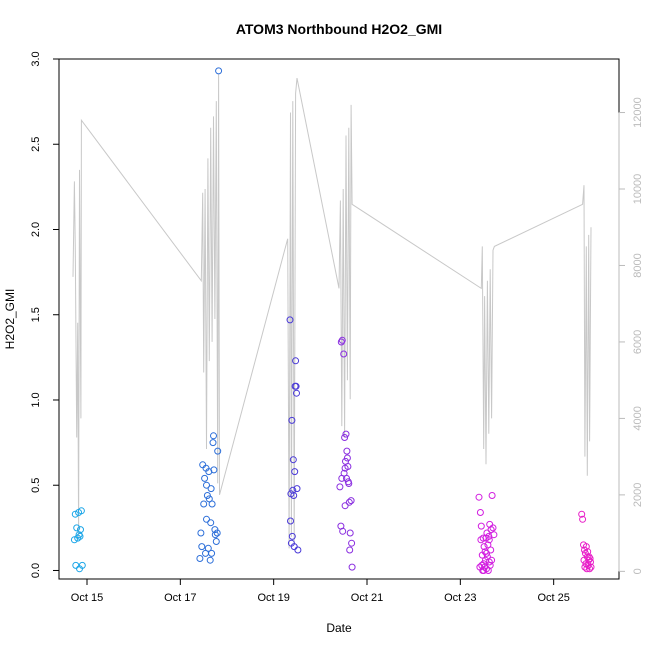 The height and width of the screenshot is (650, 650). What do you see at coordinates (10, 319) in the screenshot?
I see `y-axis-label: H2O2_GMI` at bounding box center [10, 319].